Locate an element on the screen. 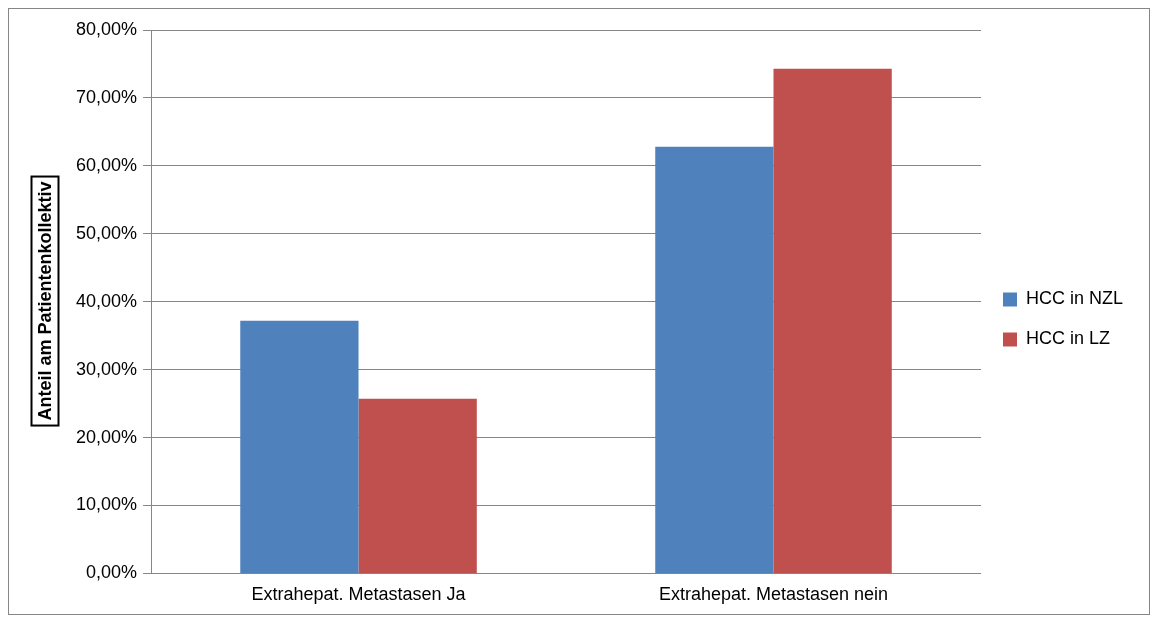  y-tick-label: 10,00% is located at coordinates (106, 504).